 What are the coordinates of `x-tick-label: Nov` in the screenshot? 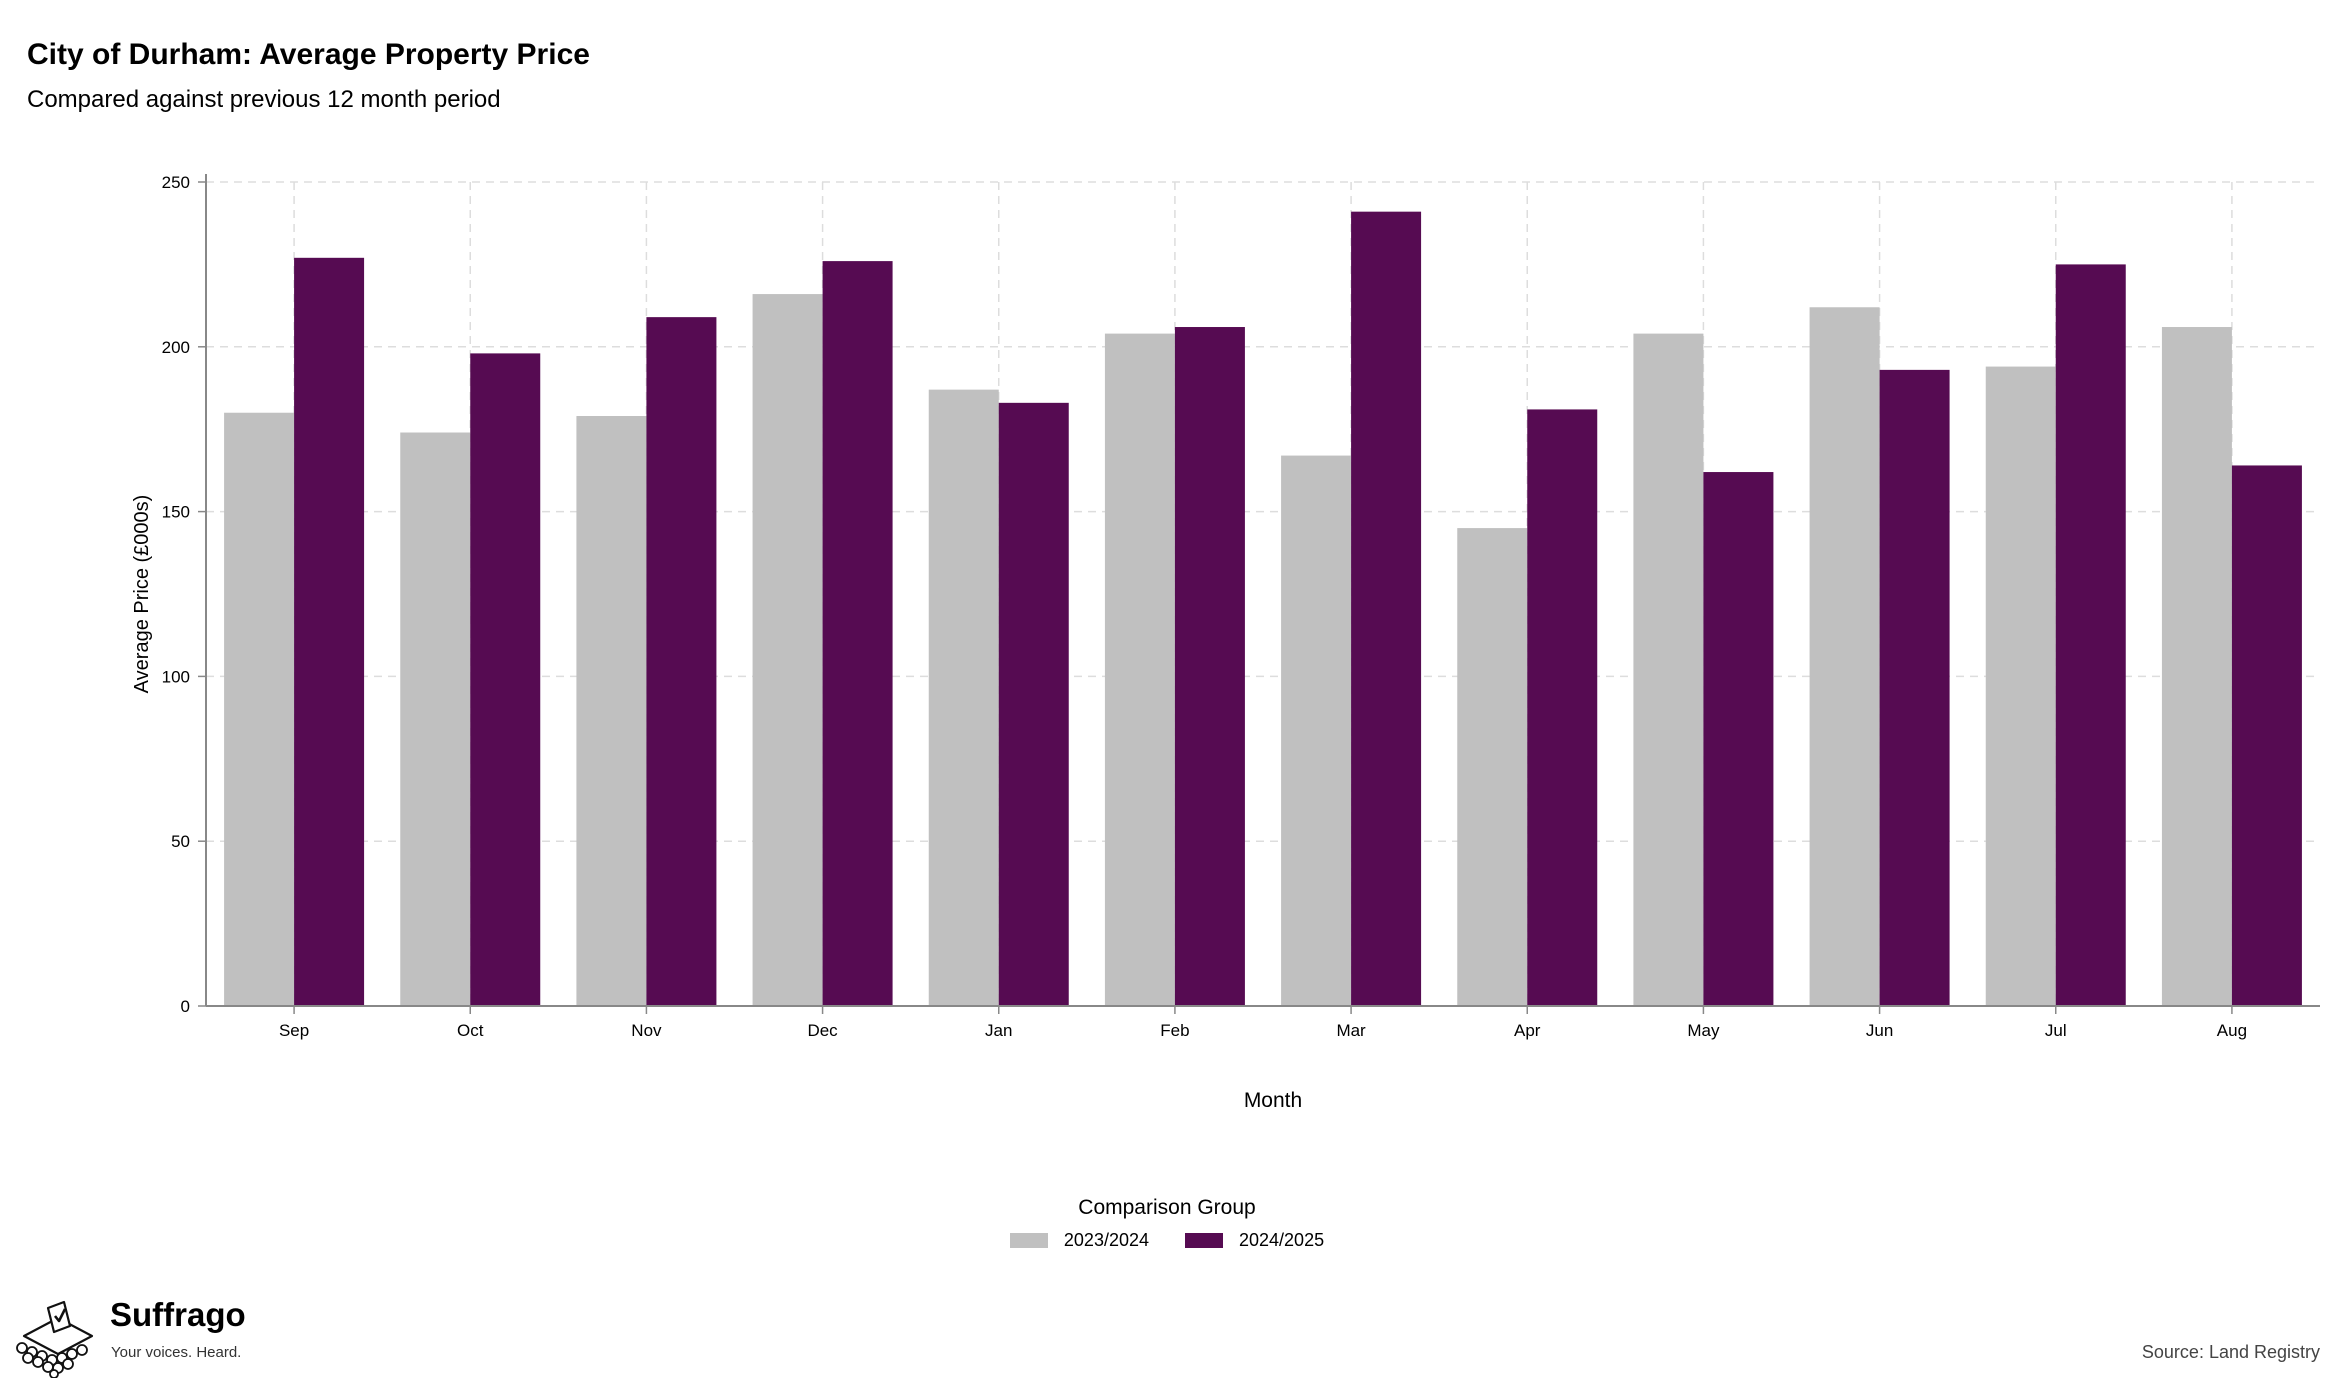 It's located at (646, 1030).